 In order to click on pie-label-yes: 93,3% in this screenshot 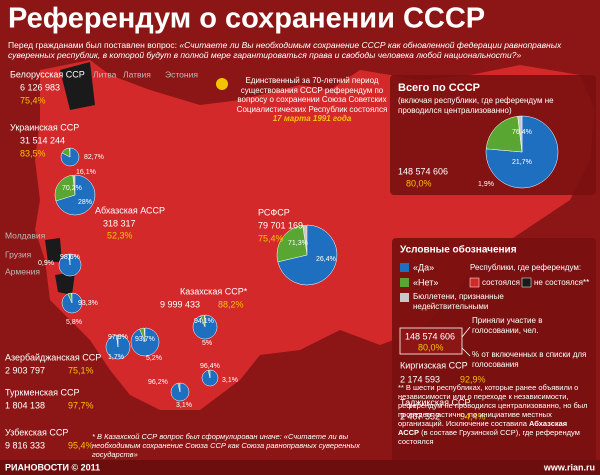, I will do `click(88, 303)`.